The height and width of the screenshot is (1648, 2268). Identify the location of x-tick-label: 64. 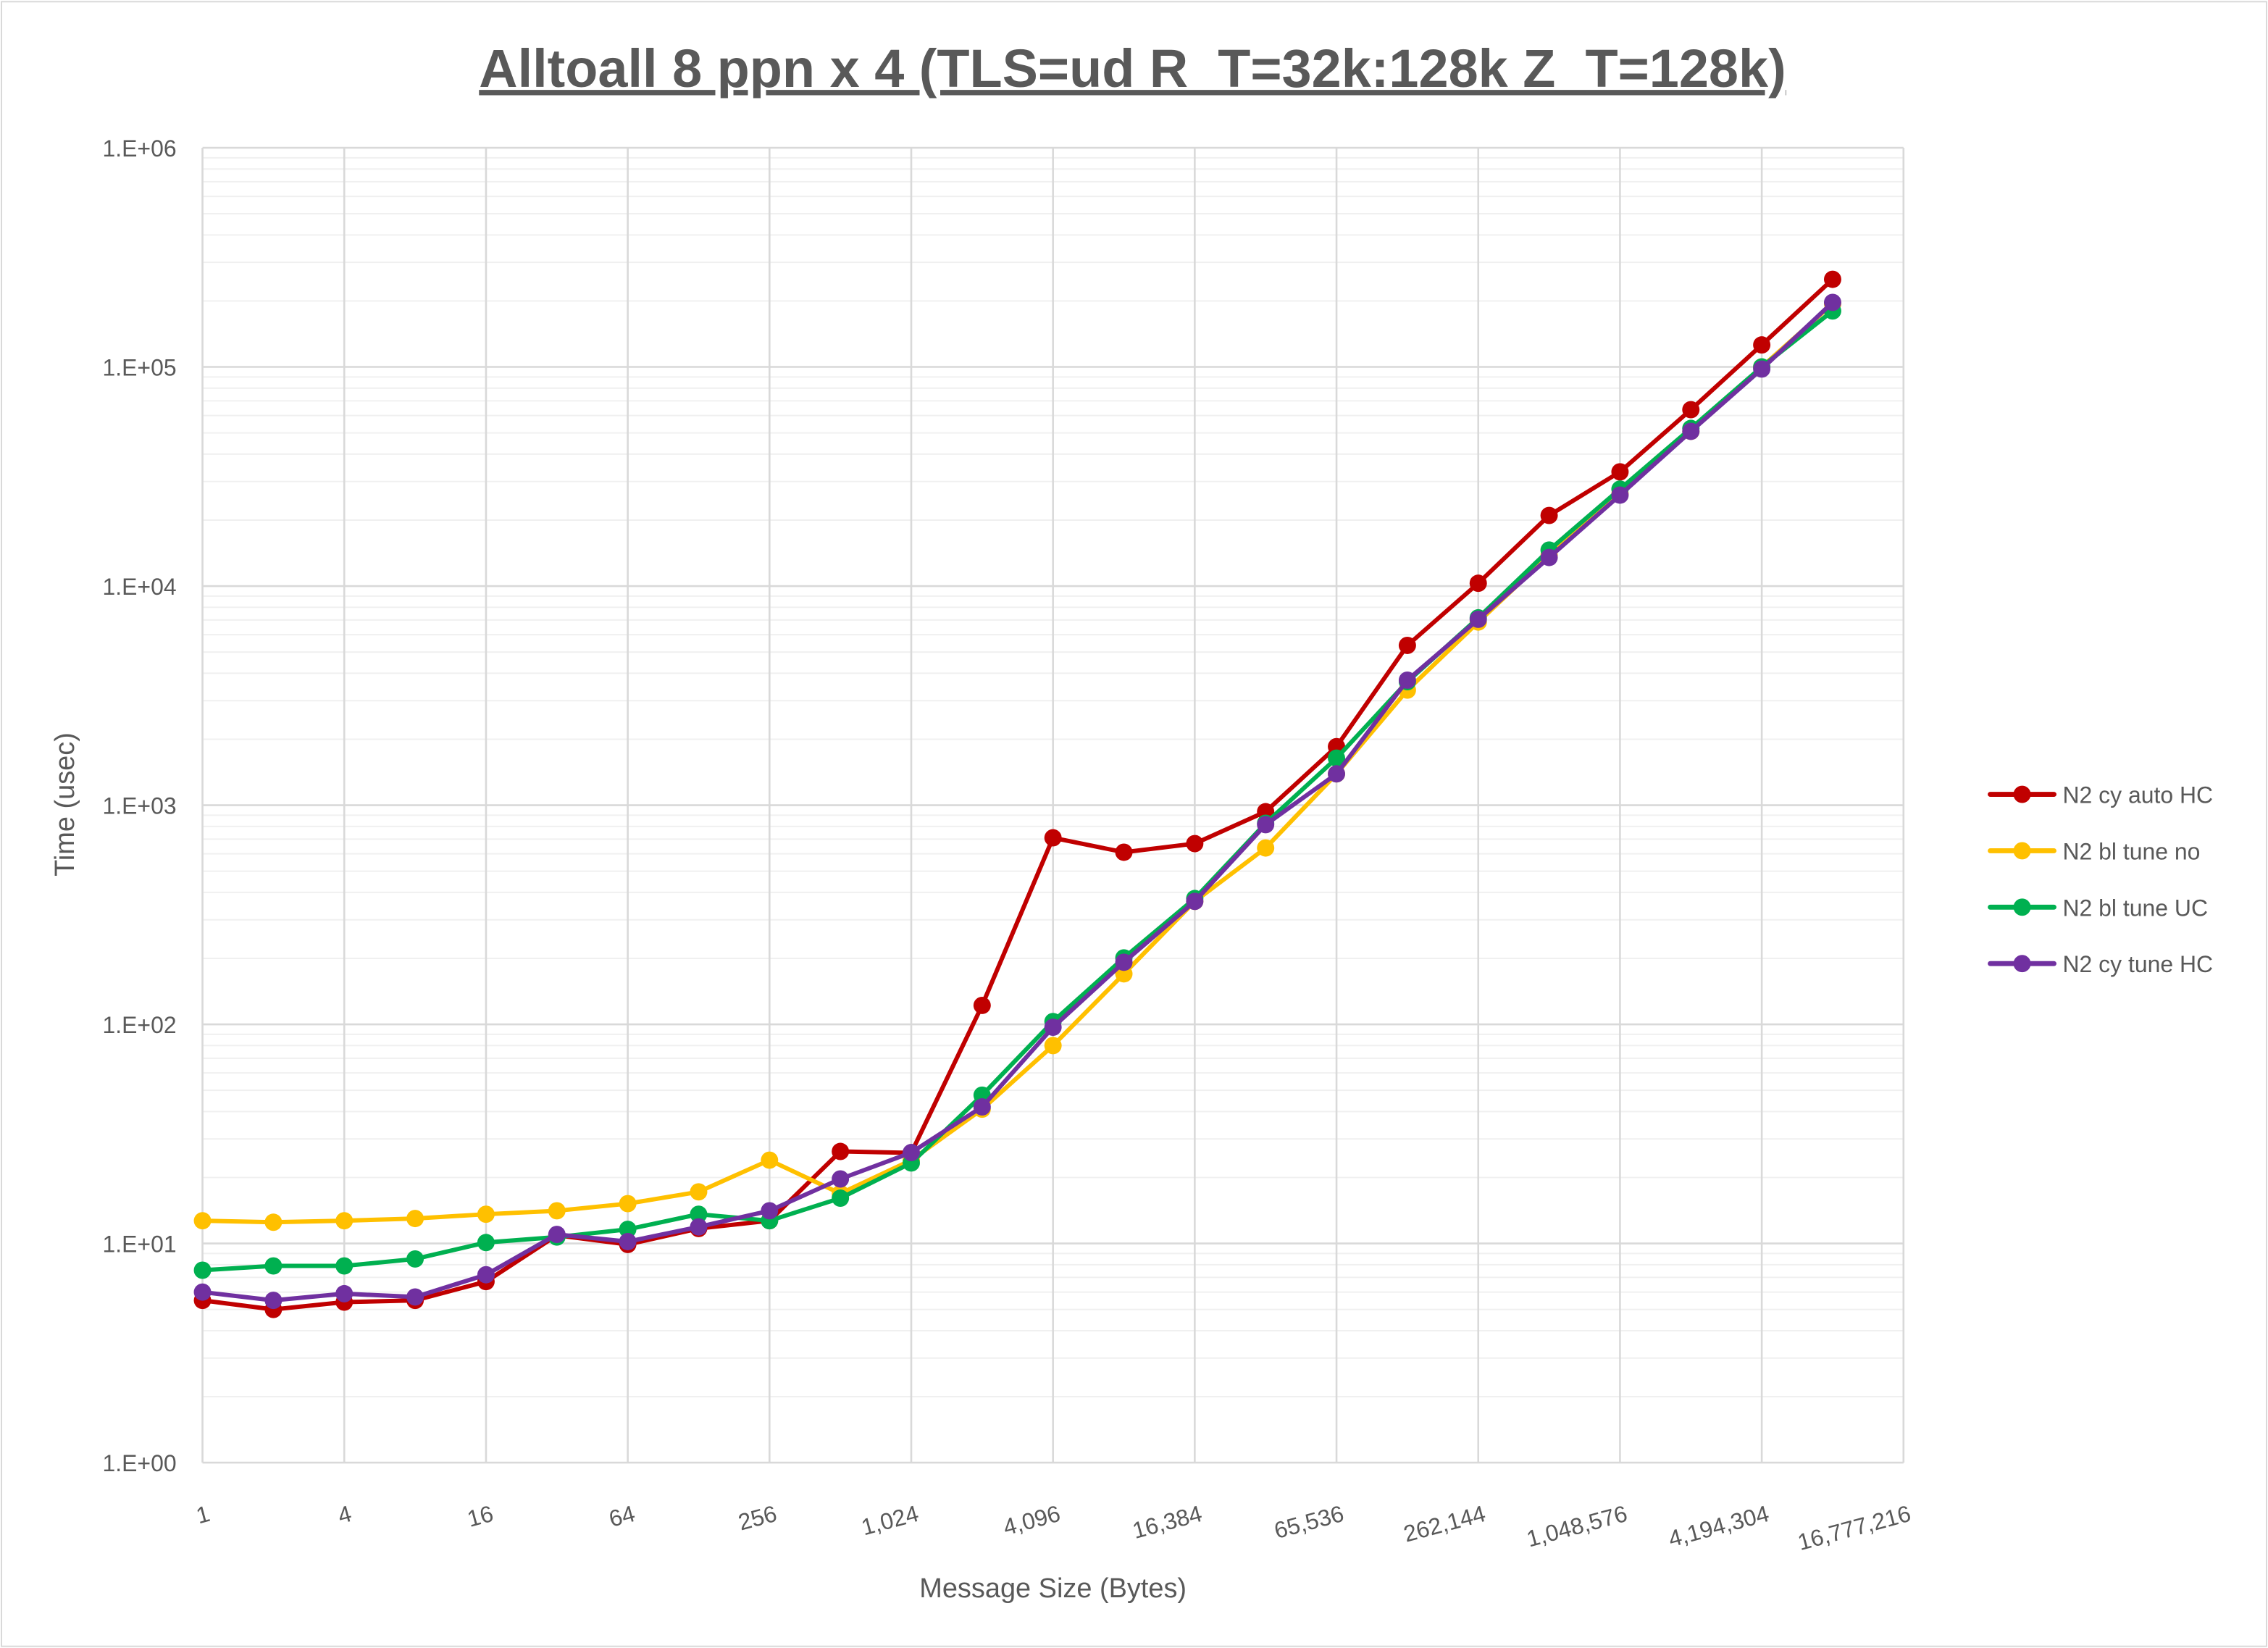
(622, 1516).